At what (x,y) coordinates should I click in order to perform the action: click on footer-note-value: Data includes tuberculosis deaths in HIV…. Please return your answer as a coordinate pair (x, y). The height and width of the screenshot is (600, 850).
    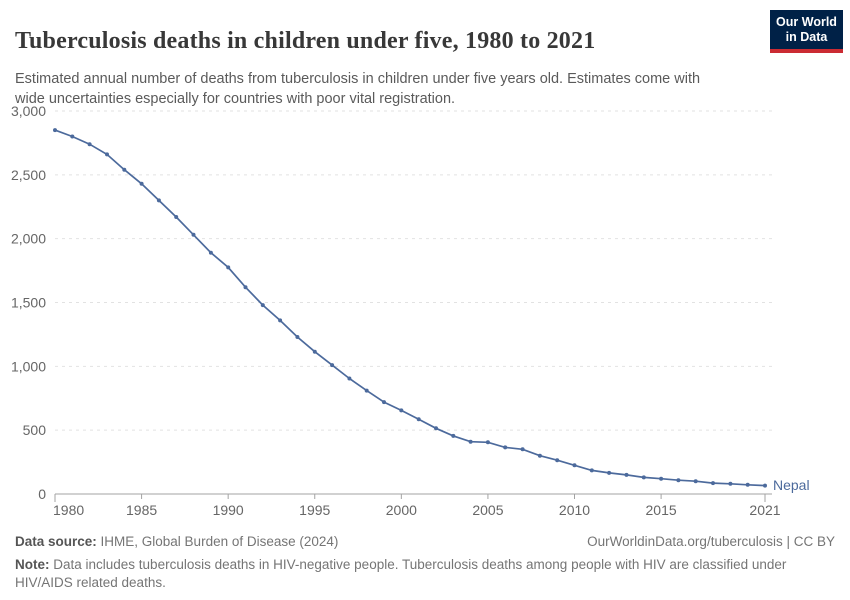
    Looking at the image, I should click on (401, 574).